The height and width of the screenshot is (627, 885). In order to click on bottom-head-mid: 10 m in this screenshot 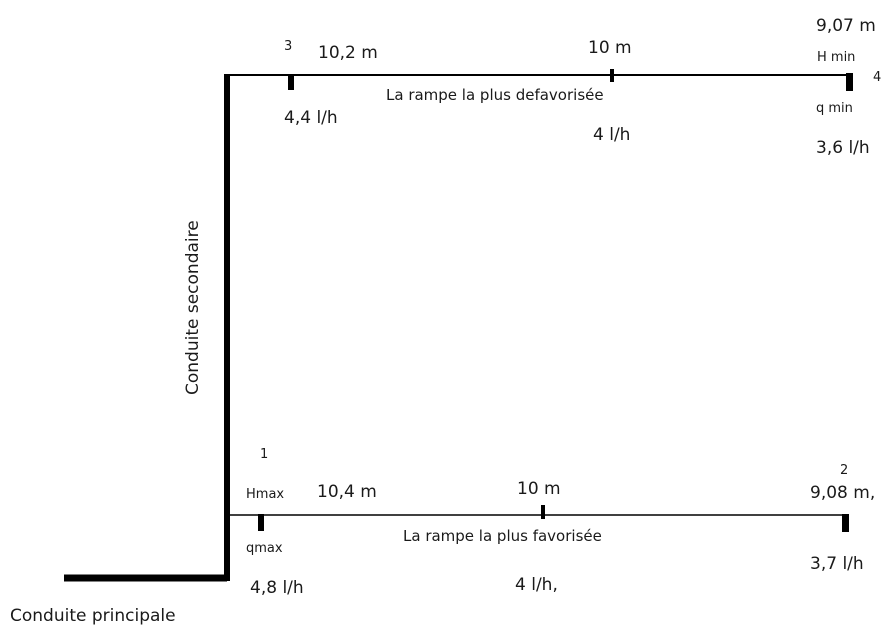, I will do `click(539, 489)`.